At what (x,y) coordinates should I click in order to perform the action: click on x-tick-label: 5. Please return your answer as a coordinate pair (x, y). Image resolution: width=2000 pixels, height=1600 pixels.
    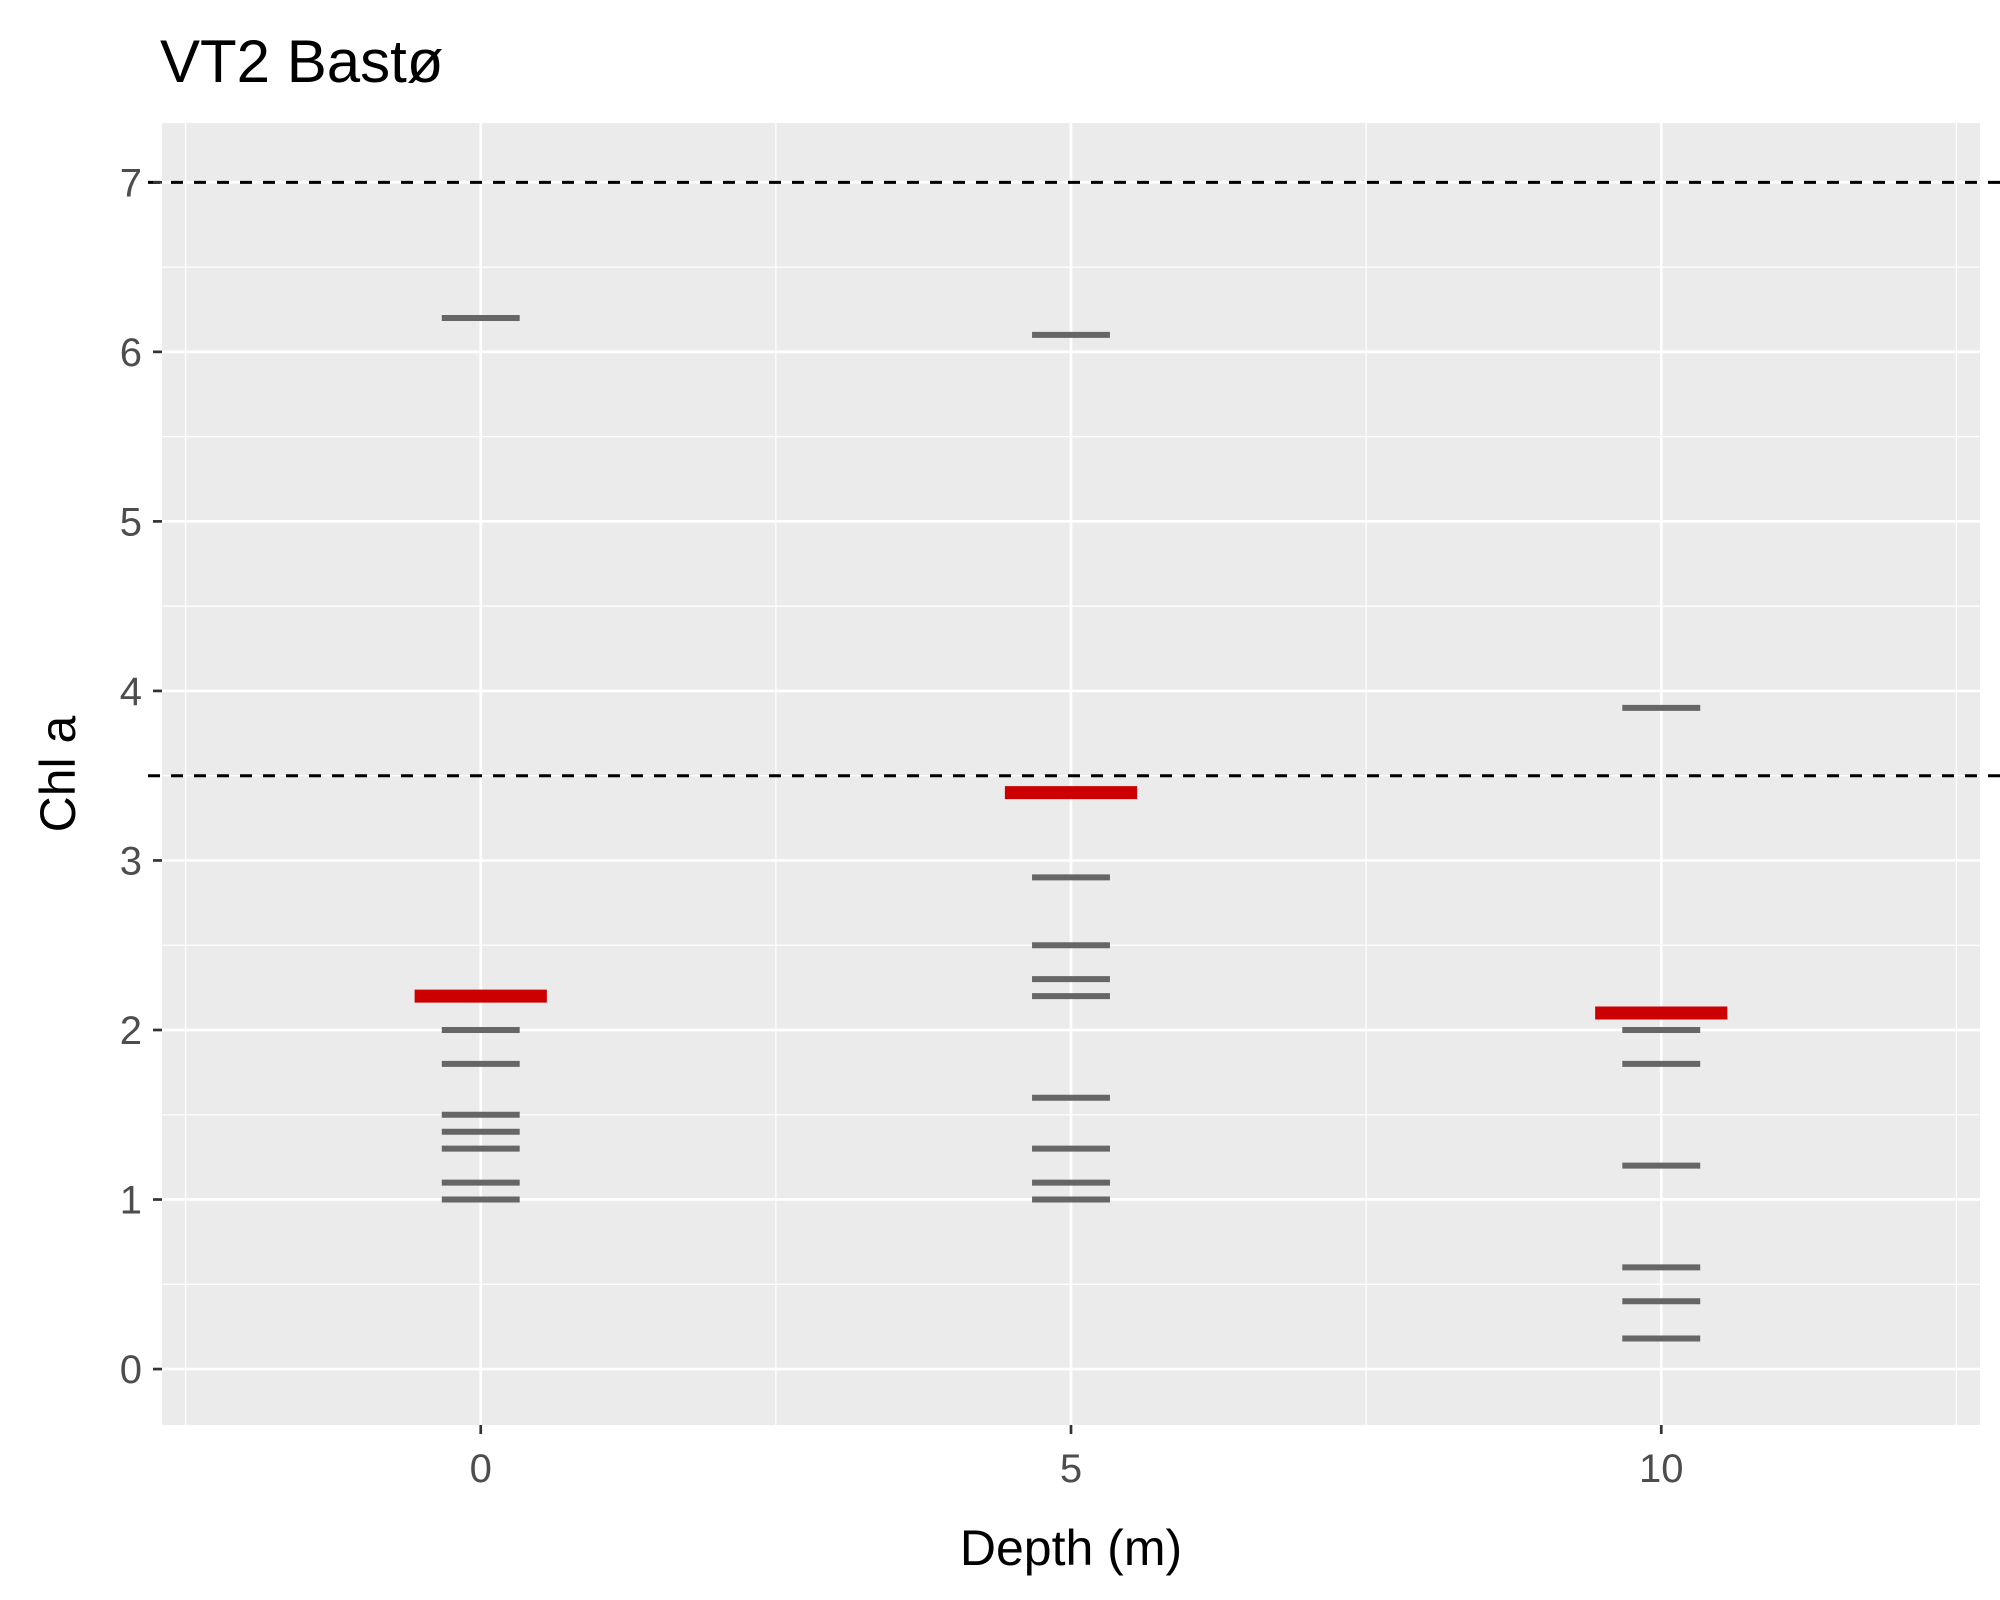
    Looking at the image, I should click on (1071, 1469).